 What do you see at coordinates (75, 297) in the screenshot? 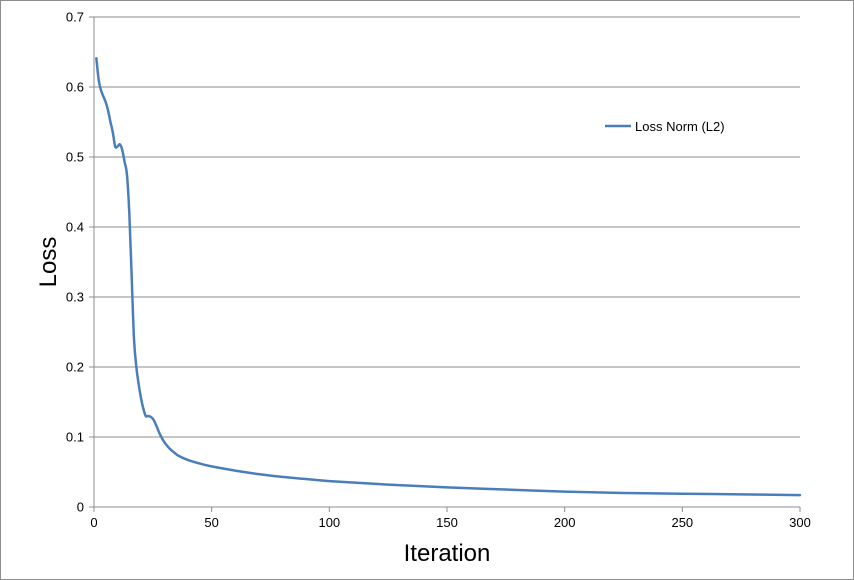
I see `y-tick-label: 0.3` at bounding box center [75, 297].